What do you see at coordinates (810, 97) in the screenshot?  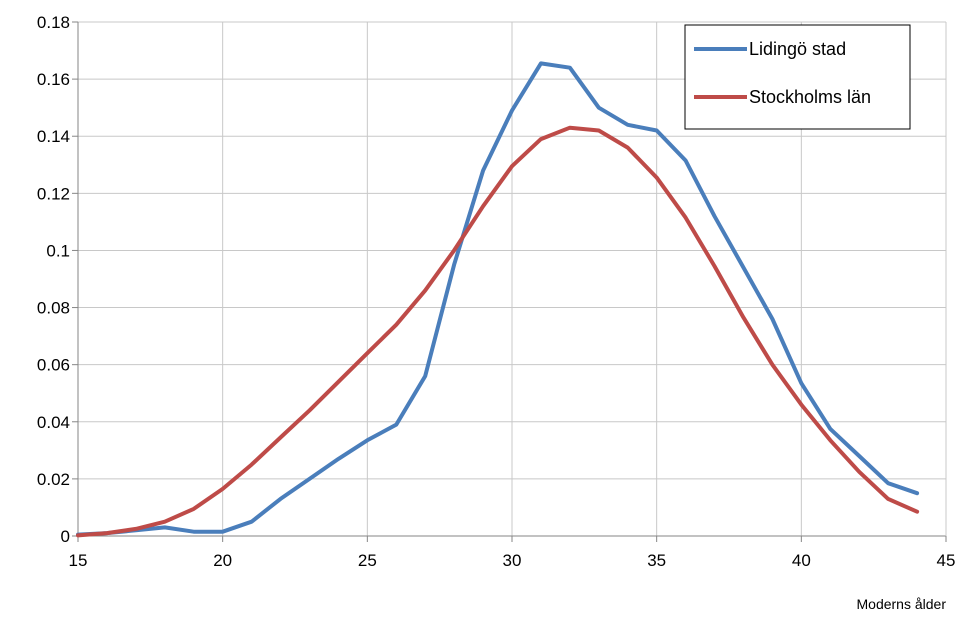 I see `legend-label: Stockholms län` at bounding box center [810, 97].